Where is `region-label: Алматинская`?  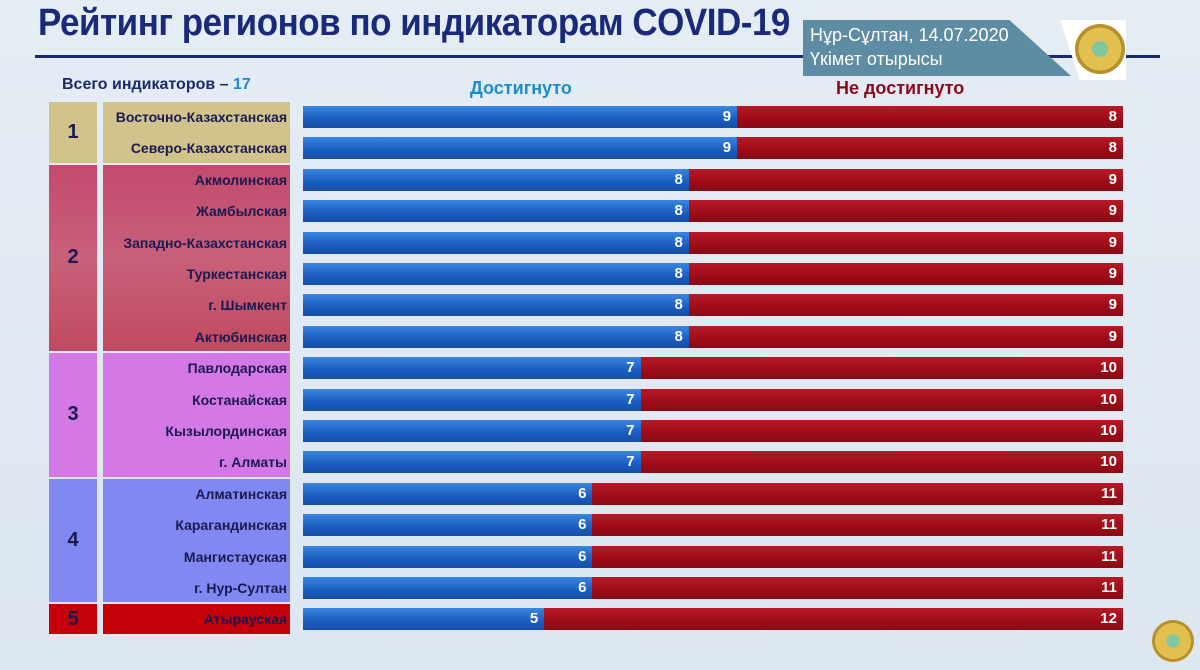
region-label: Алматинская is located at coordinates (241, 493).